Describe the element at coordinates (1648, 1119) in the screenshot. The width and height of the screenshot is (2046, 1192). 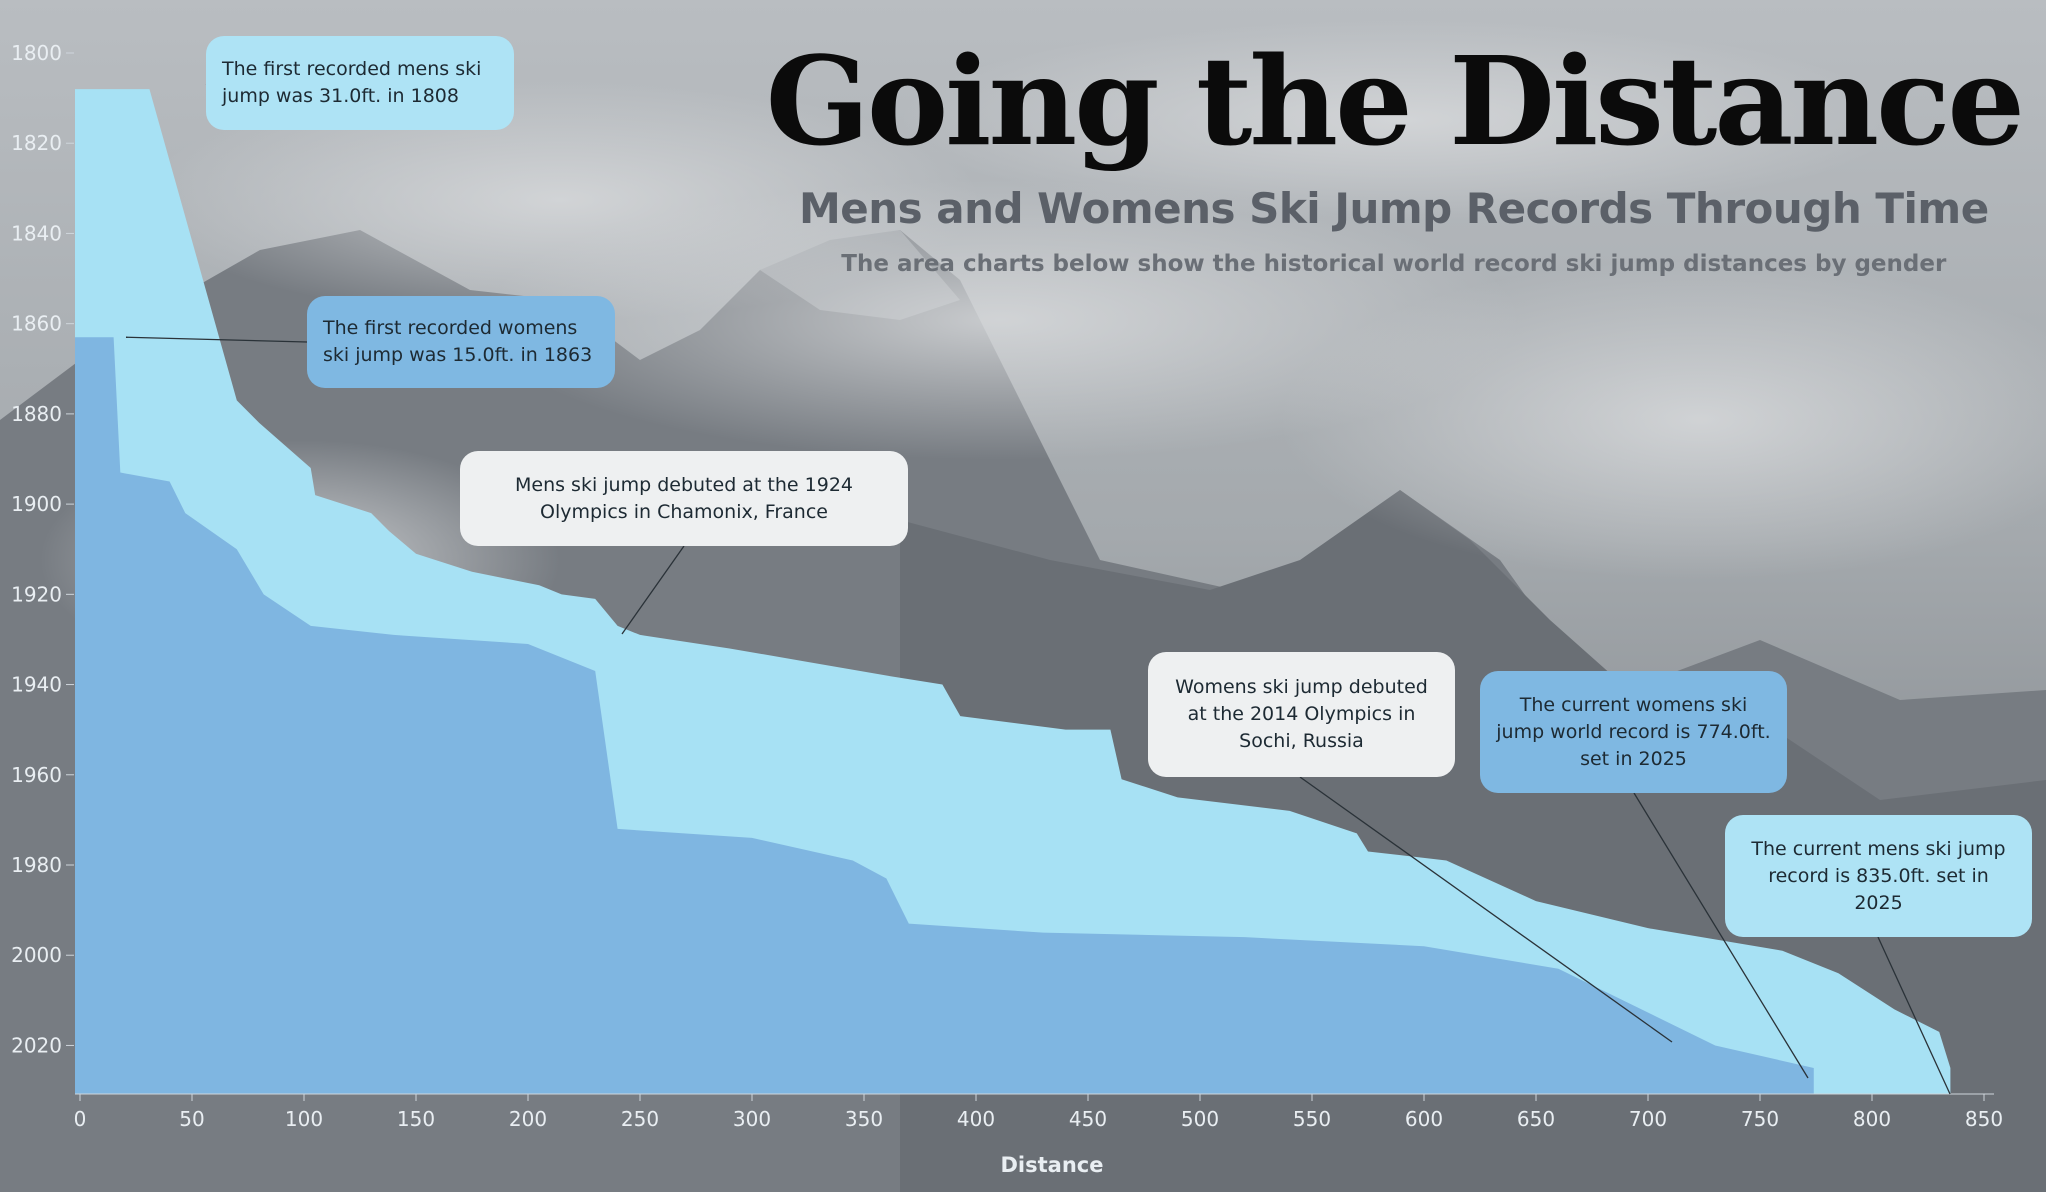
I see `x-tick-label: 700` at that location.